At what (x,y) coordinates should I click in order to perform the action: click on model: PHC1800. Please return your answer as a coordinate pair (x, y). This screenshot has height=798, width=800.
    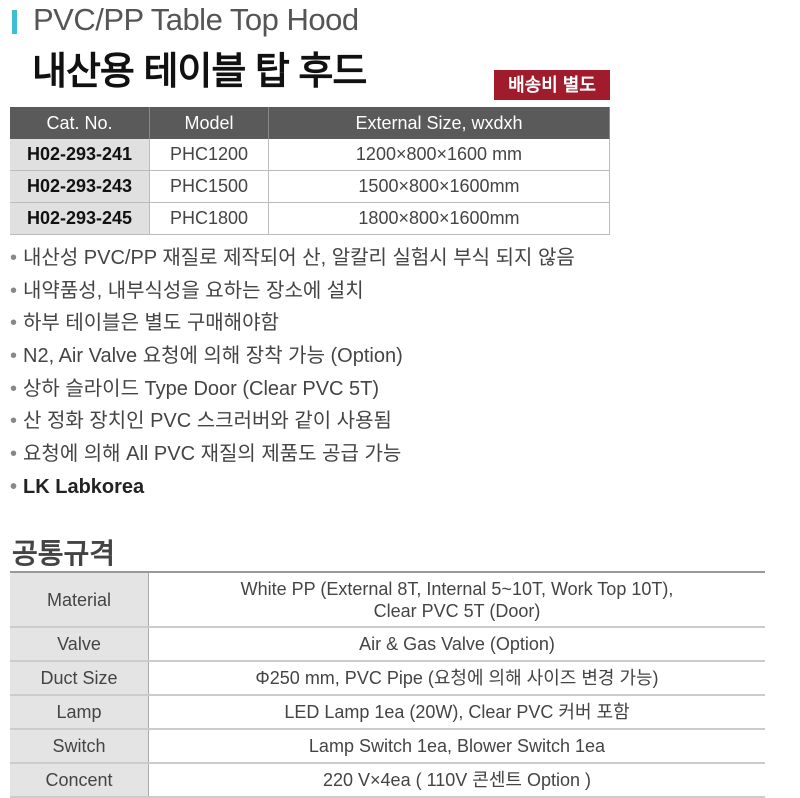
    Looking at the image, I should click on (209, 218).